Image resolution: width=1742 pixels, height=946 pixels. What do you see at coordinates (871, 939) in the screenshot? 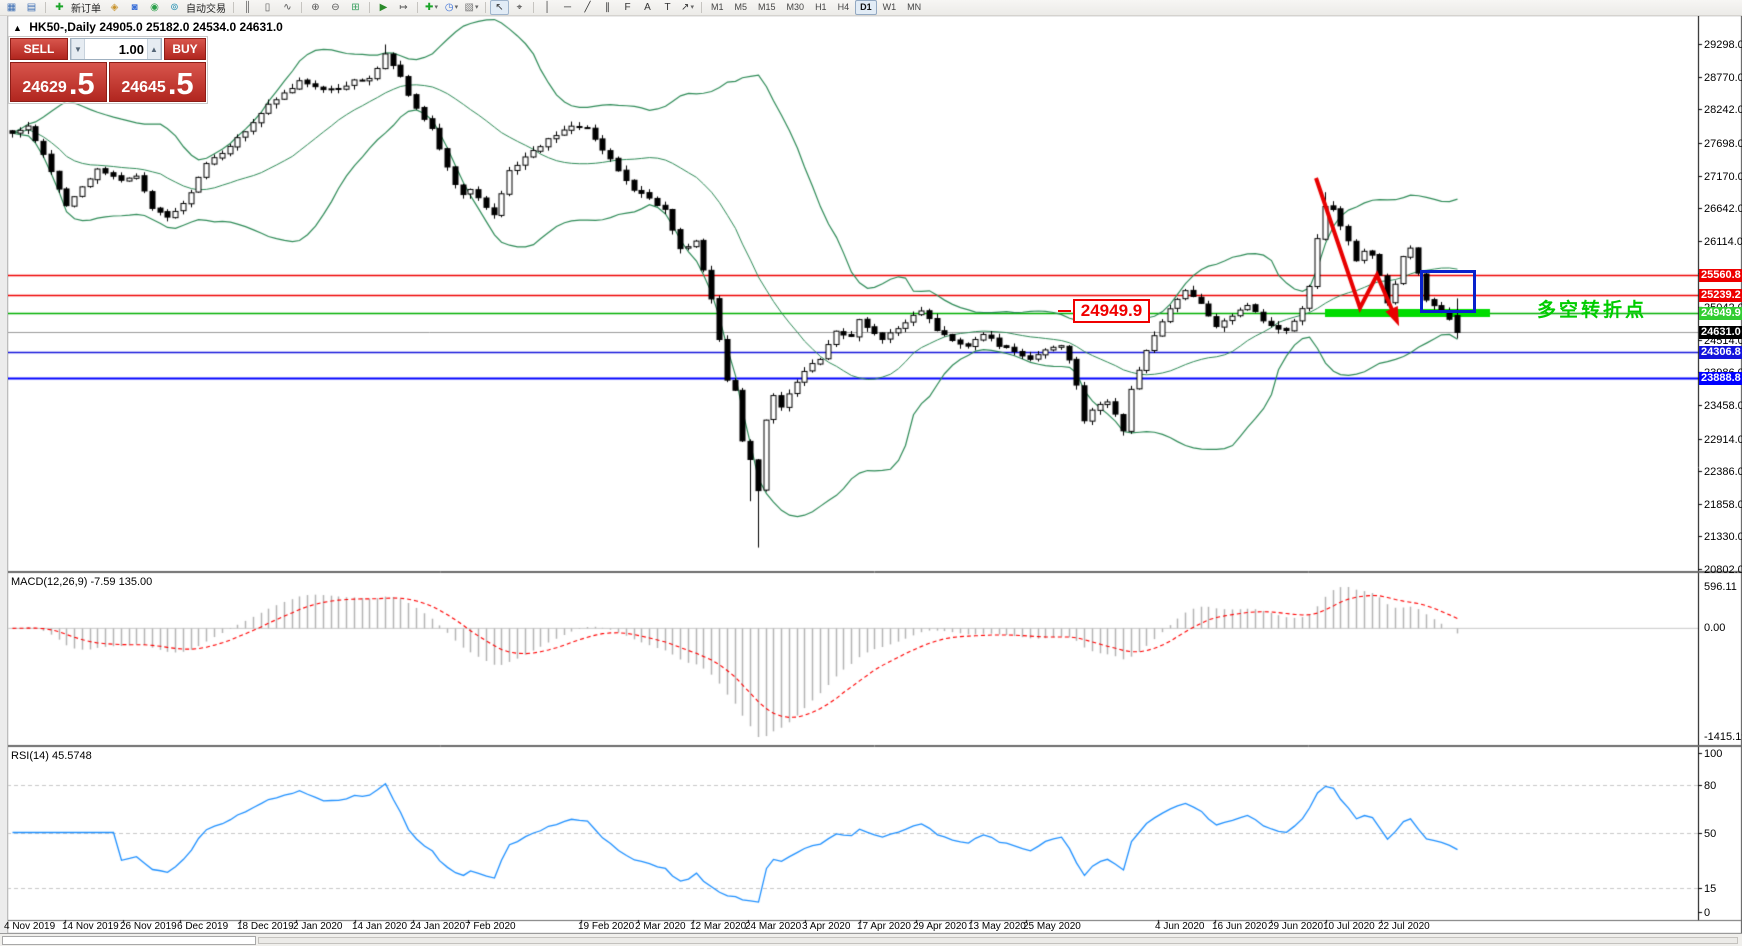
I see `status-bar` at bounding box center [871, 939].